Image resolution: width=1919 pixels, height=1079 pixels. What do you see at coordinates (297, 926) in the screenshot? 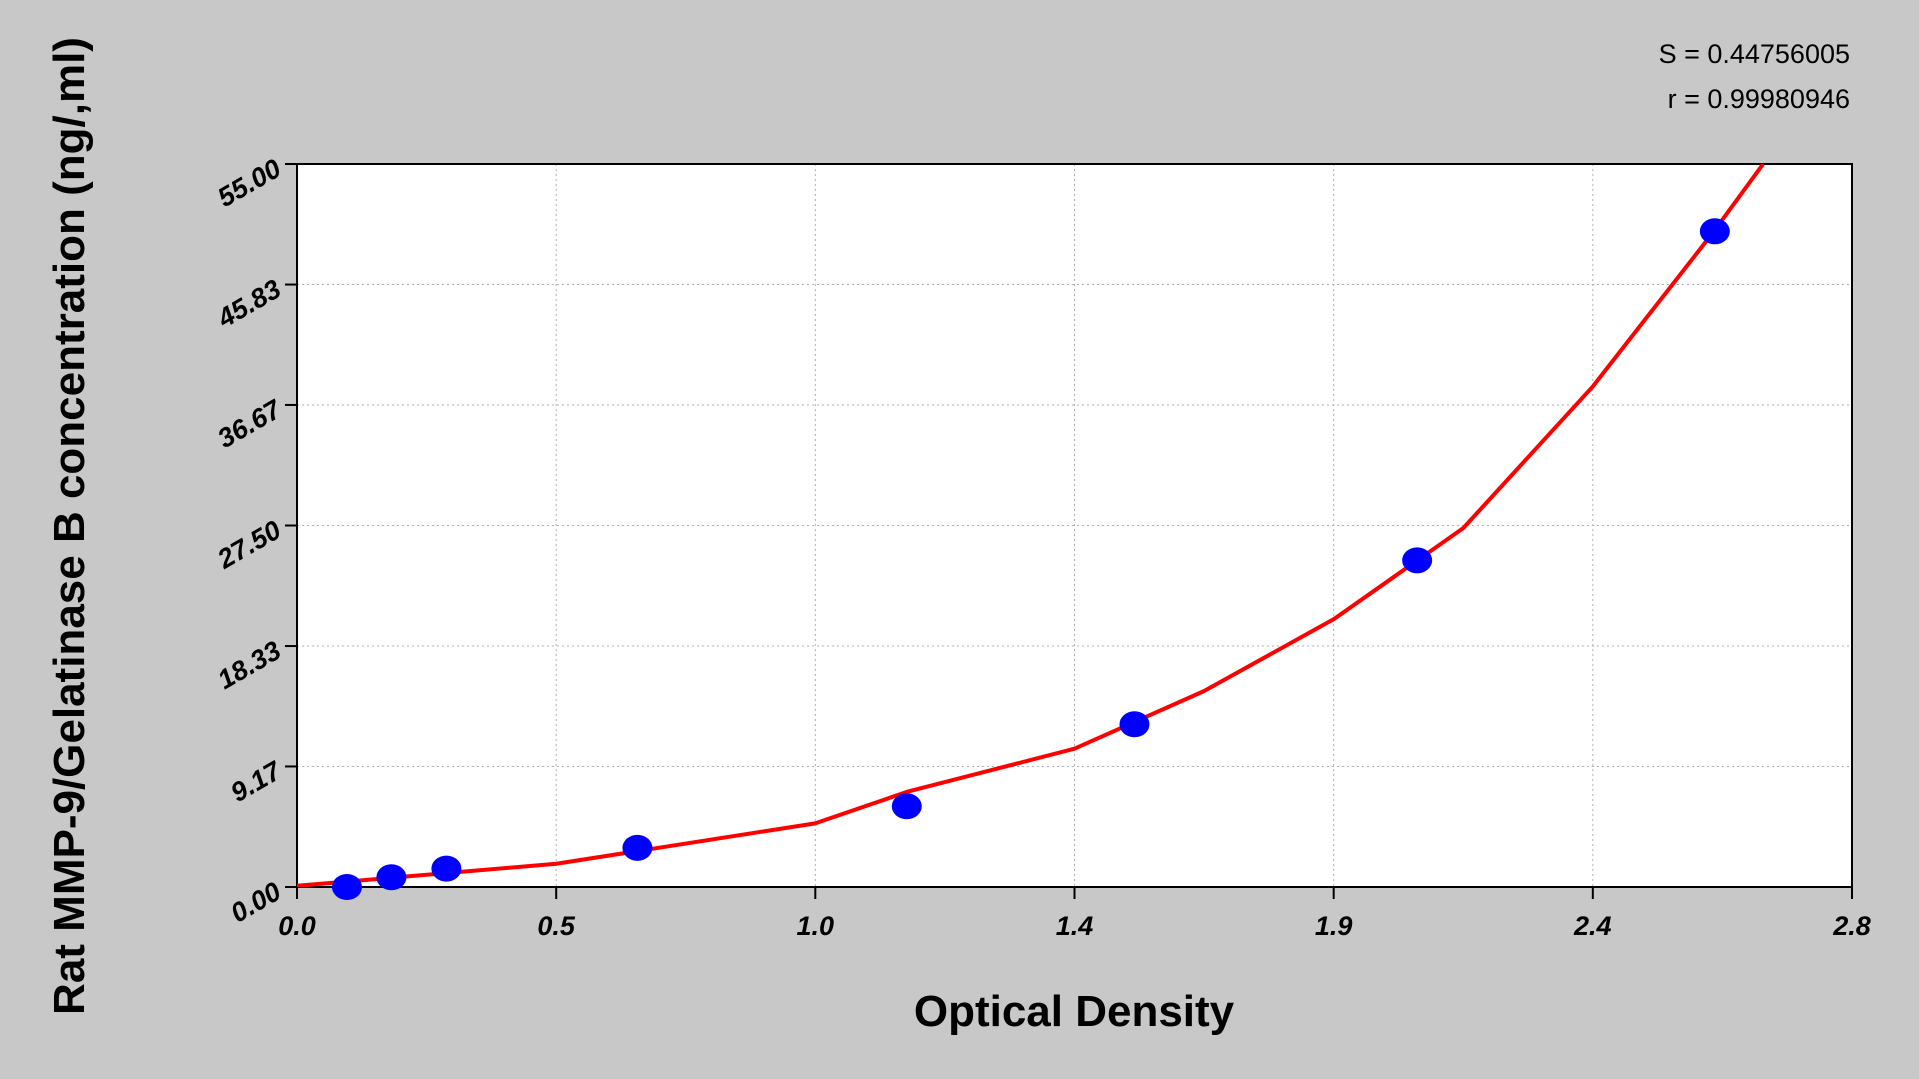
I see `x-tick-label: 0.0` at bounding box center [297, 926].